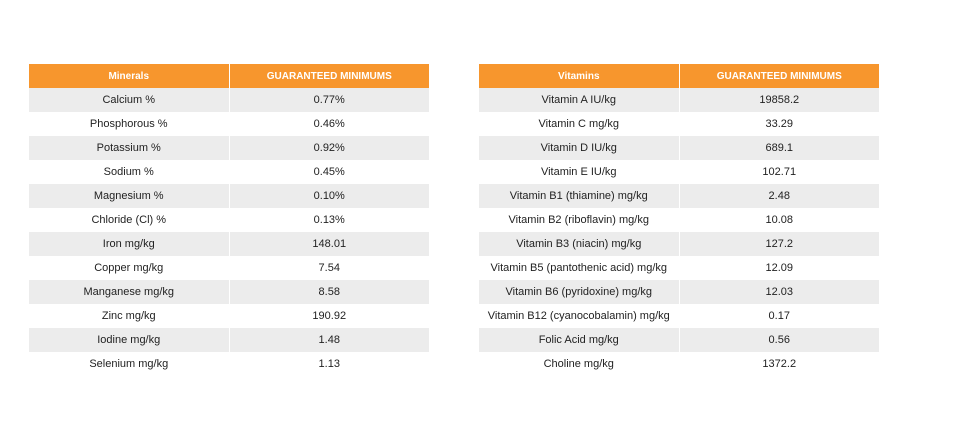 The image size is (968, 426). Describe the element at coordinates (778, 244) in the screenshot. I see `guaranteed-minimum-value-cell: 127.2` at that location.